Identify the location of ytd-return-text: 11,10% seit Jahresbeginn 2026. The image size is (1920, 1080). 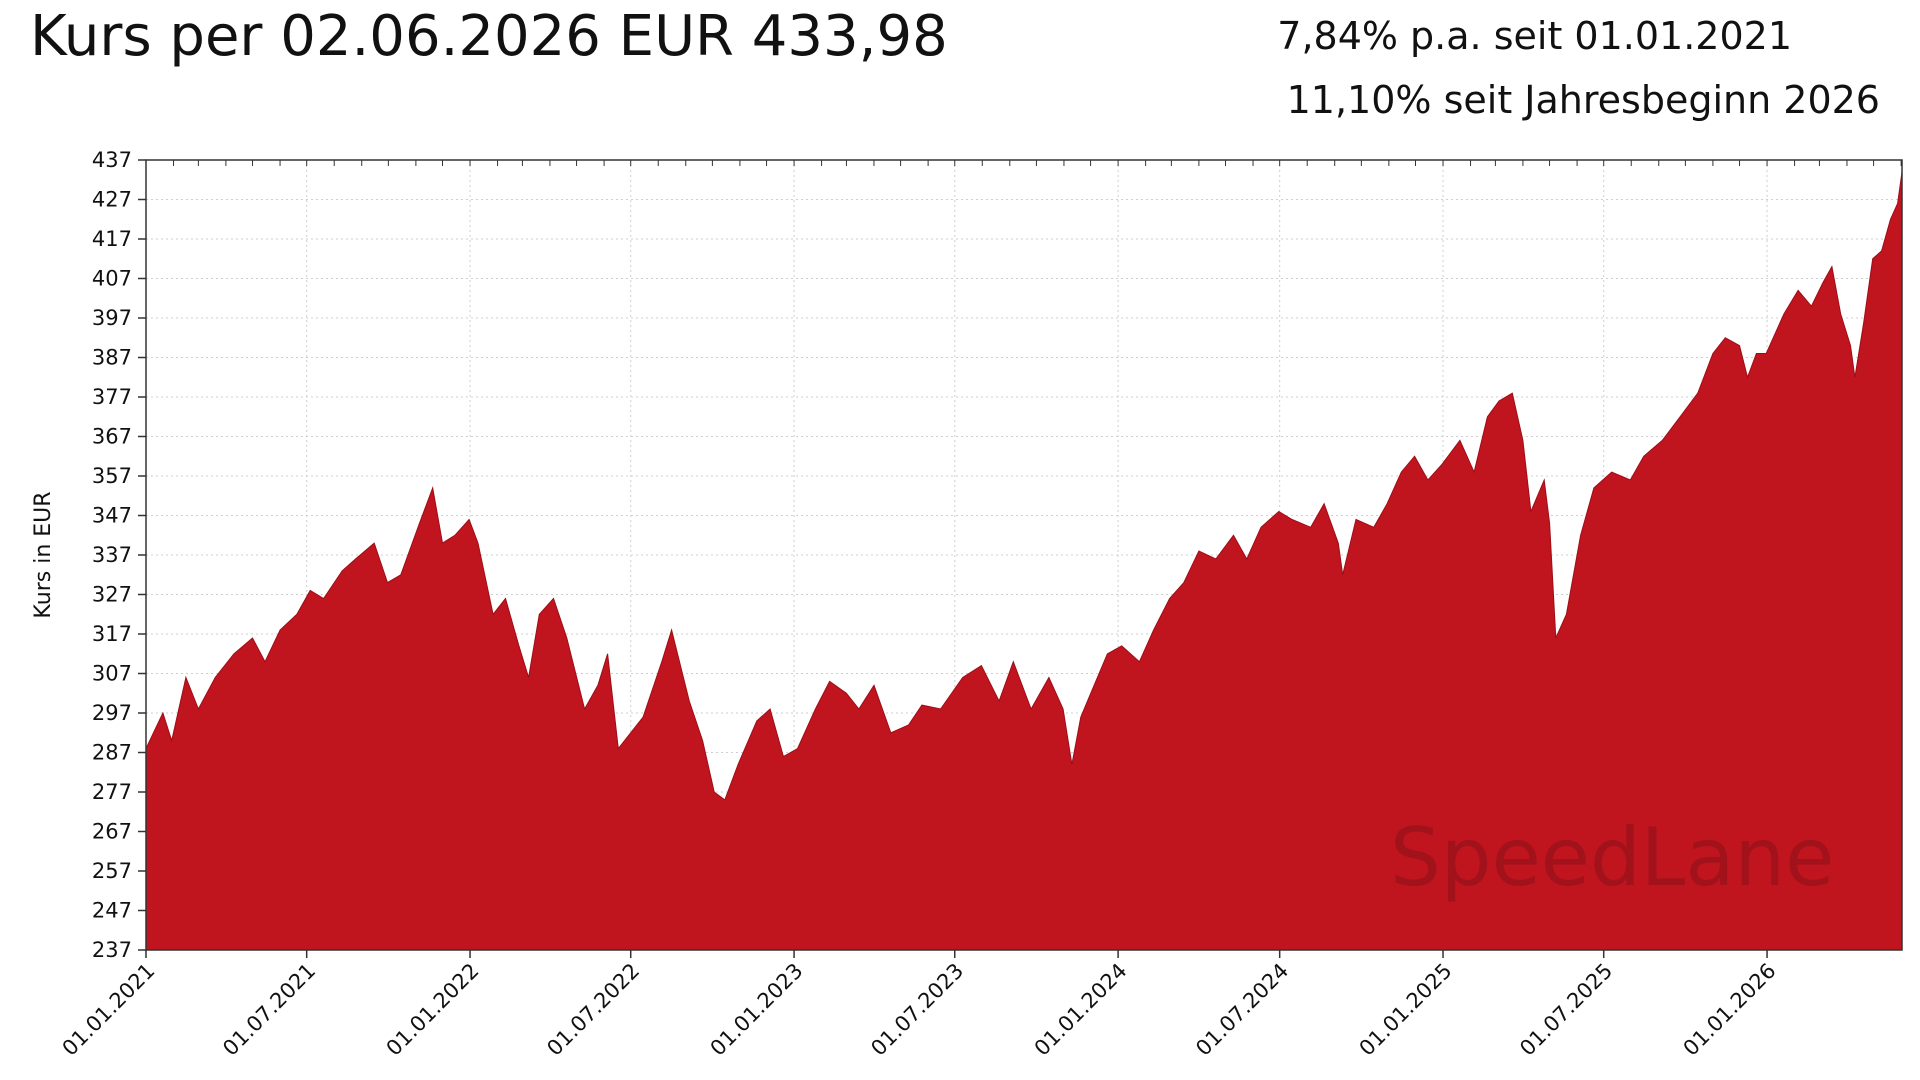
(1583, 100).